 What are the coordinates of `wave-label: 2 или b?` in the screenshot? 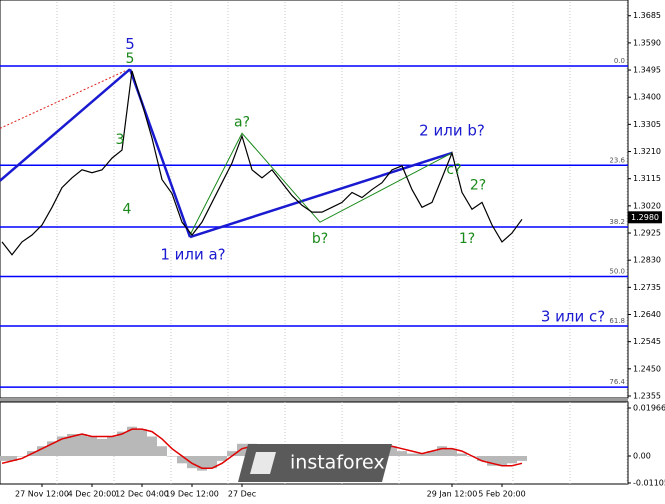 It's located at (452, 131).